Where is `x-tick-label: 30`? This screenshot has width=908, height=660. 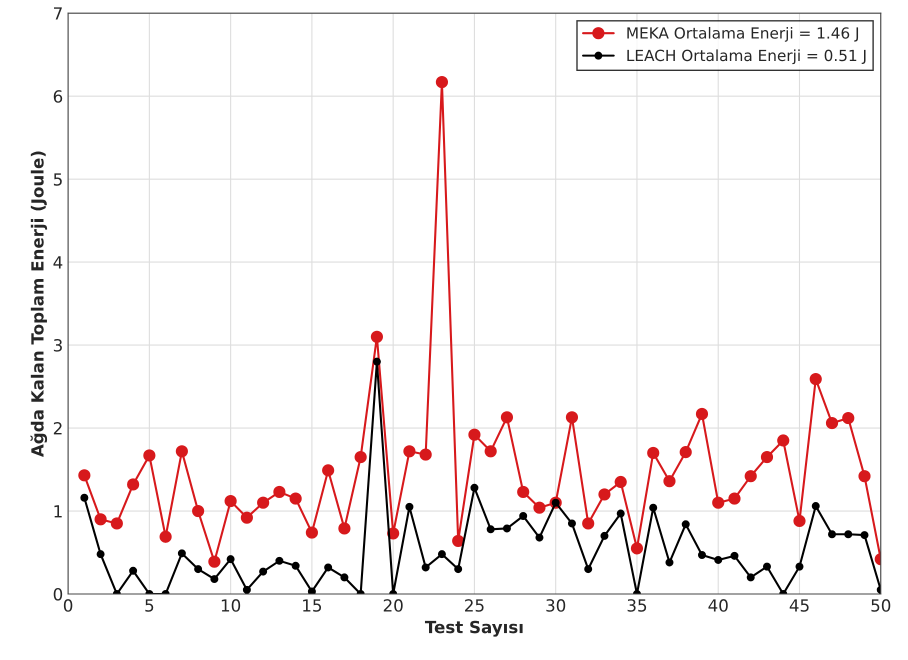
x-tick-label: 30 is located at coordinates (556, 605).